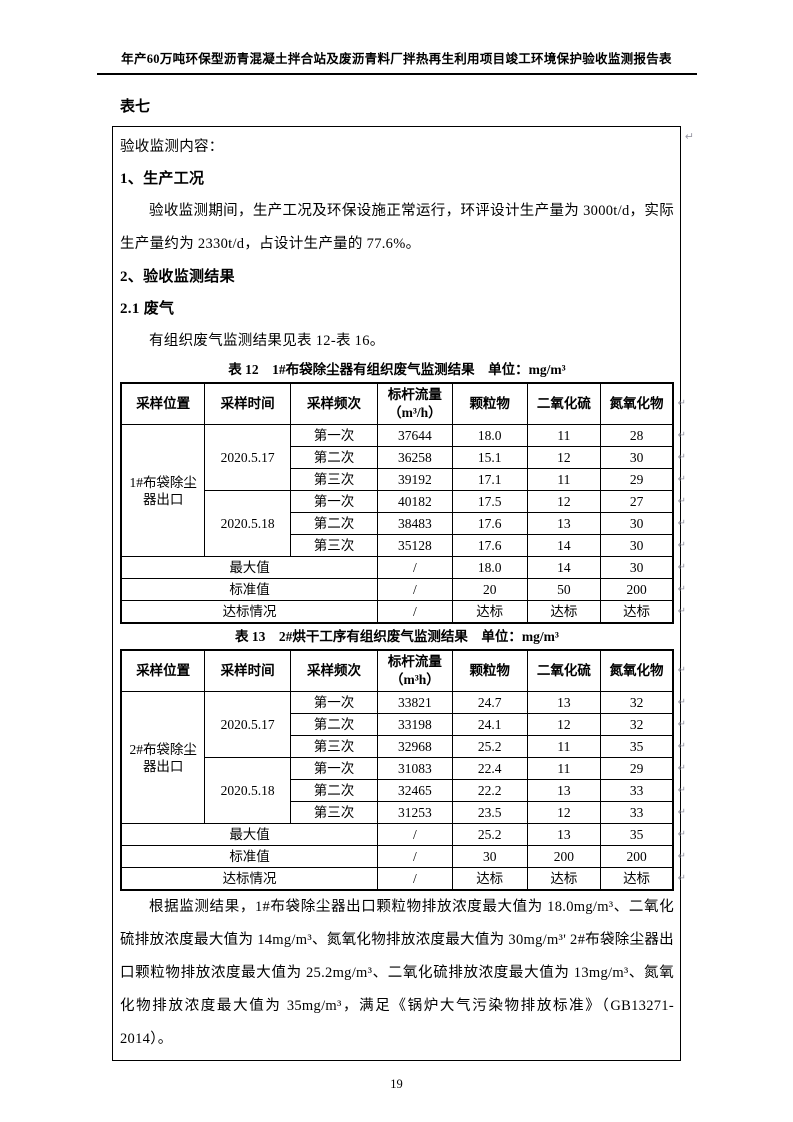 Image resolution: width=793 pixels, height=1122 pixels. I want to click on table-cell: 38483, so click(415, 523).